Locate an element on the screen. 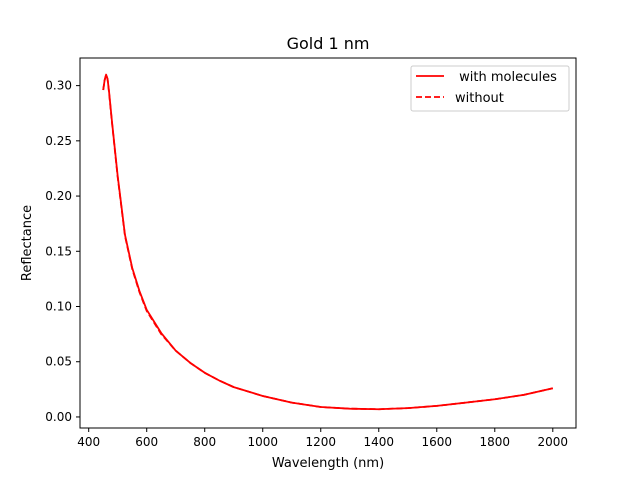 This screenshot has width=640, height=480. x-tick-label: 1800 is located at coordinates (495, 442).